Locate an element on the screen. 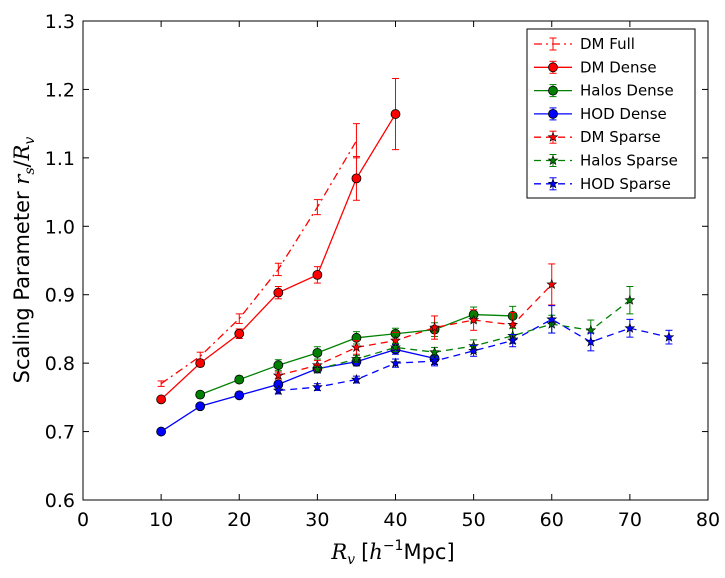 Image resolution: width=725 pixels, height=578 pixels. y-tick-label: 0.6 is located at coordinates (60, 501).